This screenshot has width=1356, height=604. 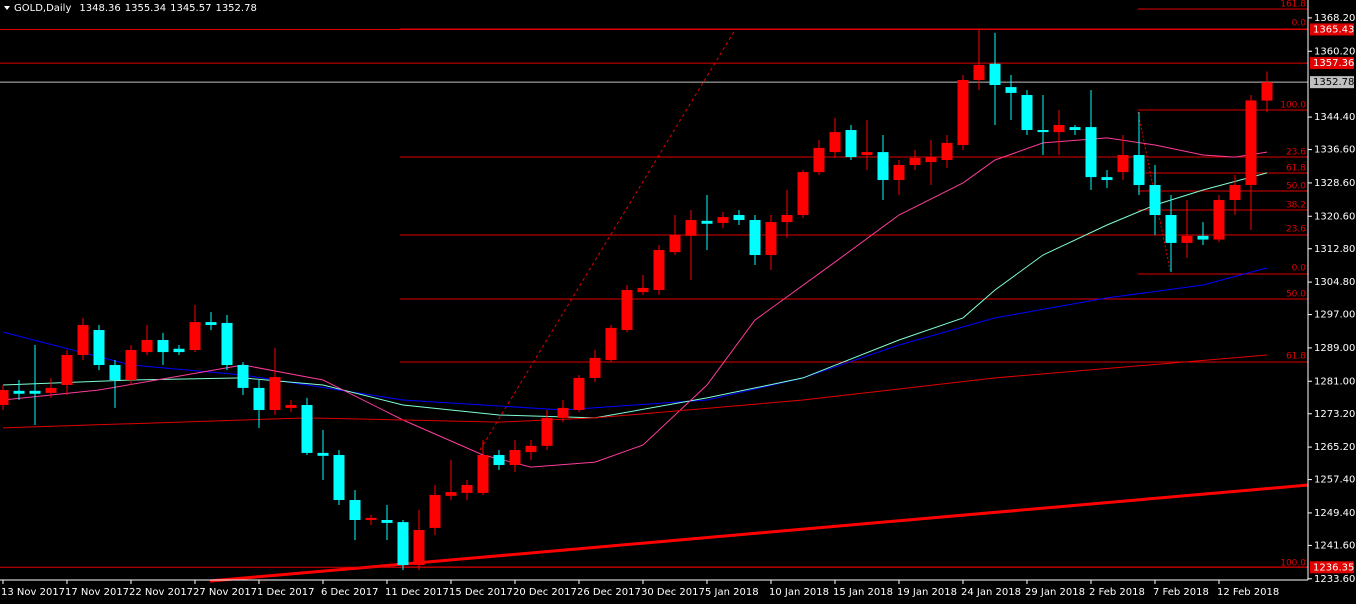 What do you see at coordinates (1334, 480) in the screenshot?
I see `y-tick-label: 1257.40` at bounding box center [1334, 480].